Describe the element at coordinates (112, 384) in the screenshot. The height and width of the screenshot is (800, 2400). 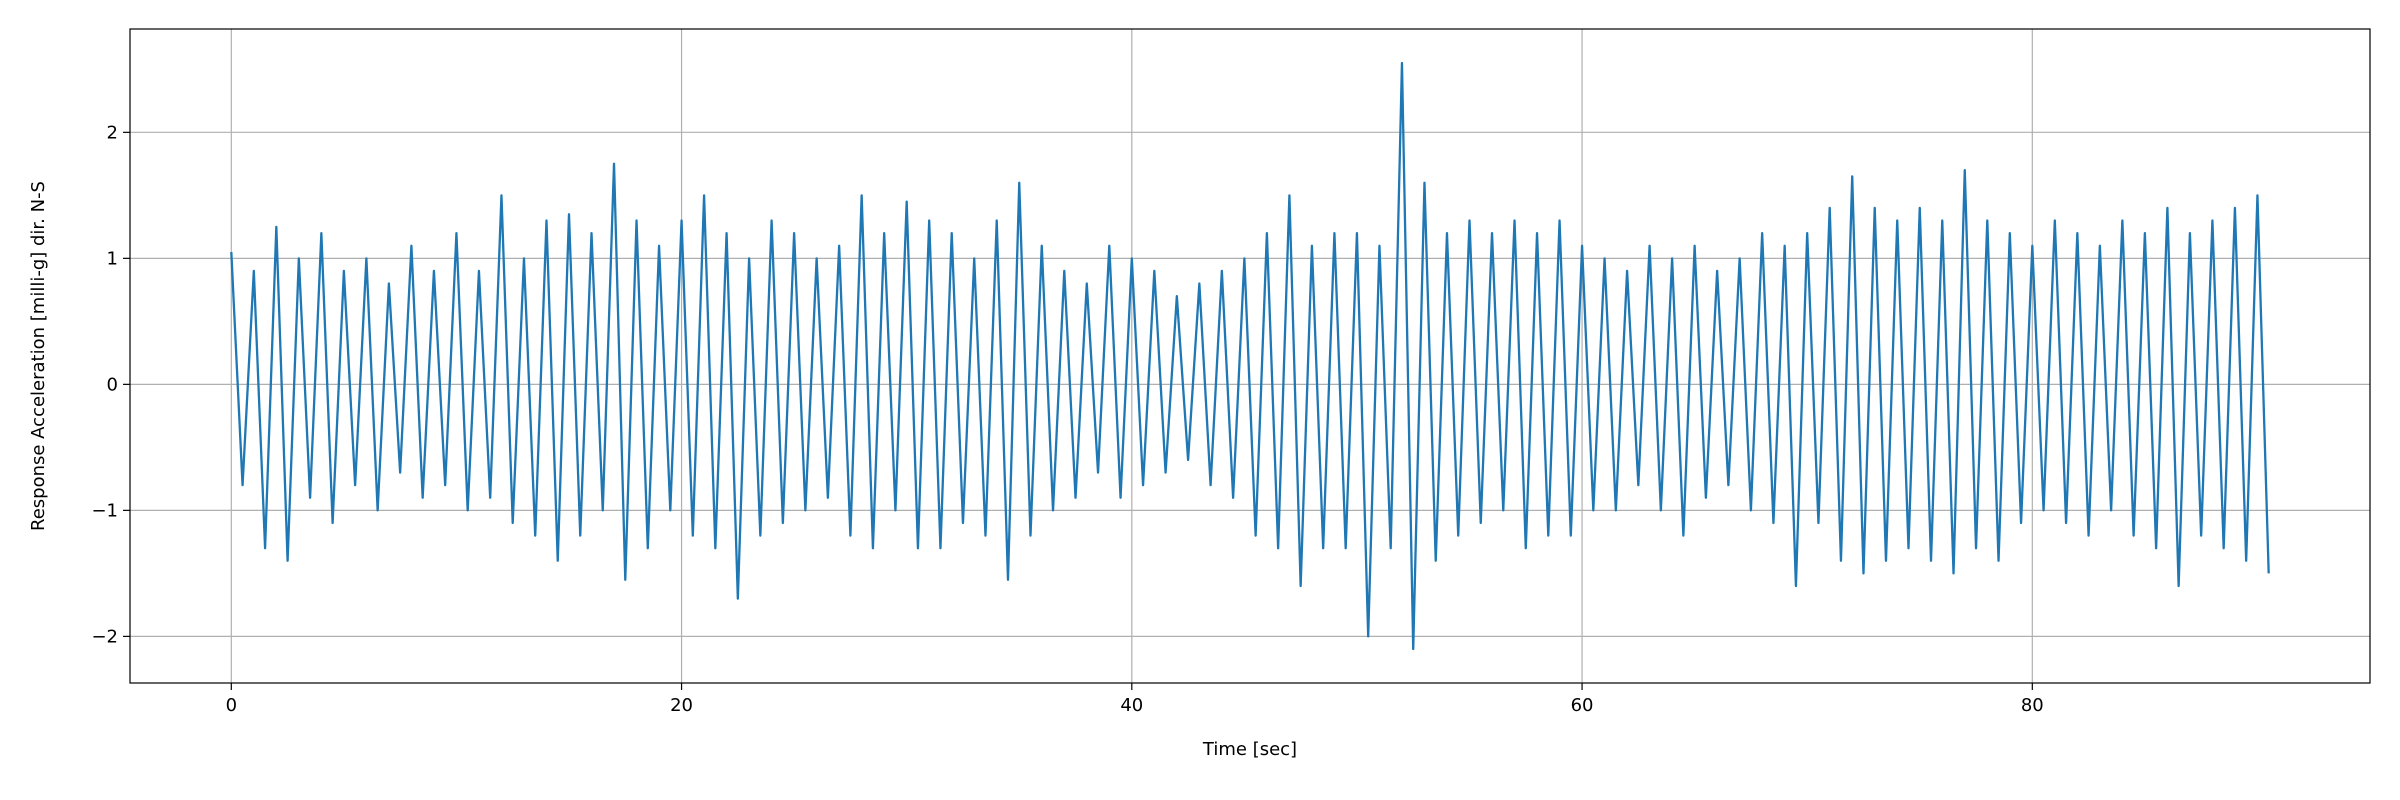
I see `y-tick-label: 0` at that location.